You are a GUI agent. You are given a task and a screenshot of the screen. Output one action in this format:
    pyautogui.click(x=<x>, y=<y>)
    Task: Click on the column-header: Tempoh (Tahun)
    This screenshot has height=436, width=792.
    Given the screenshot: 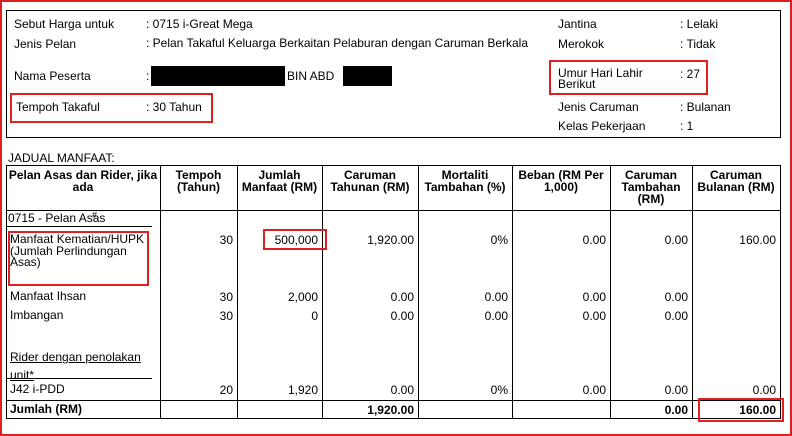 What is the action you would take?
    pyautogui.click(x=198, y=181)
    